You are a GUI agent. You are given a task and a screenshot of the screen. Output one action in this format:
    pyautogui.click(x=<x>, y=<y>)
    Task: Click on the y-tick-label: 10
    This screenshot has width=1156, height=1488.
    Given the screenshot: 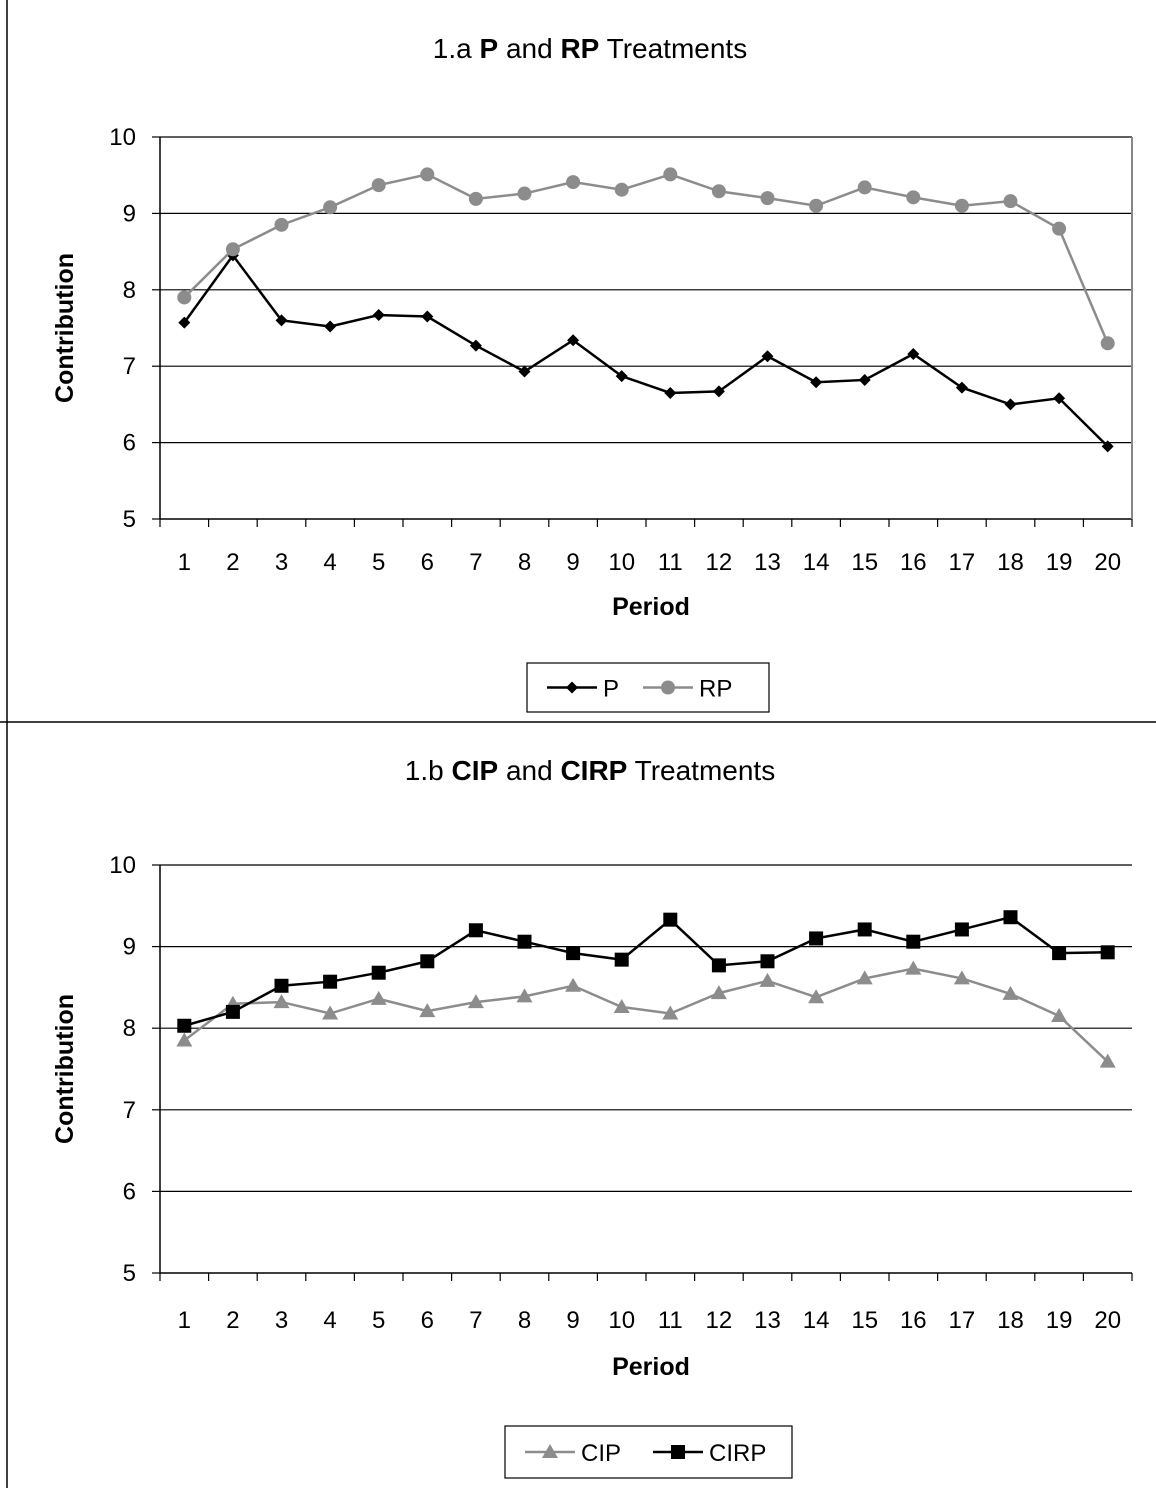 What is the action you would take?
    pyautogui.click(x=122, y=865)
    